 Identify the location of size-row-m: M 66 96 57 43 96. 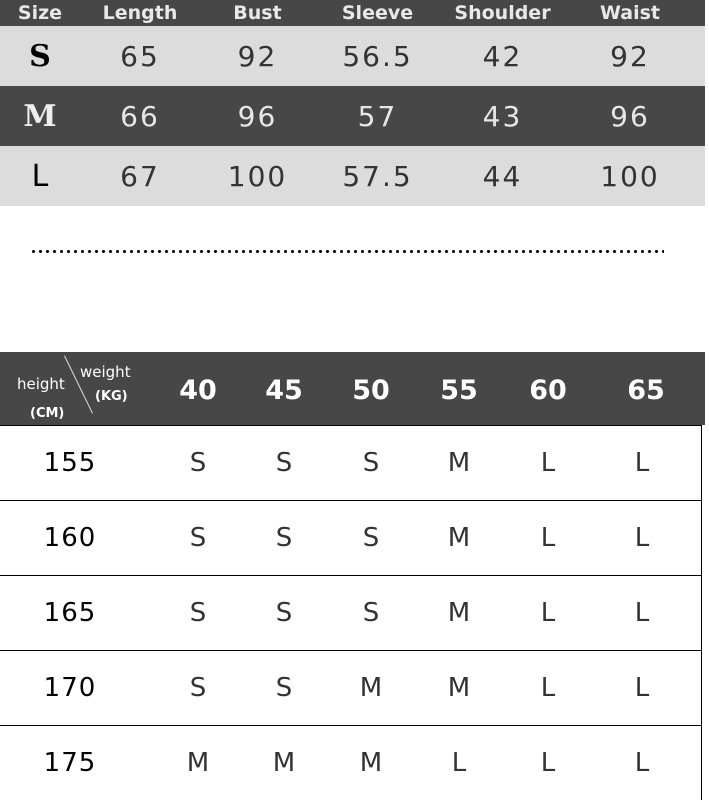
(352, 116).